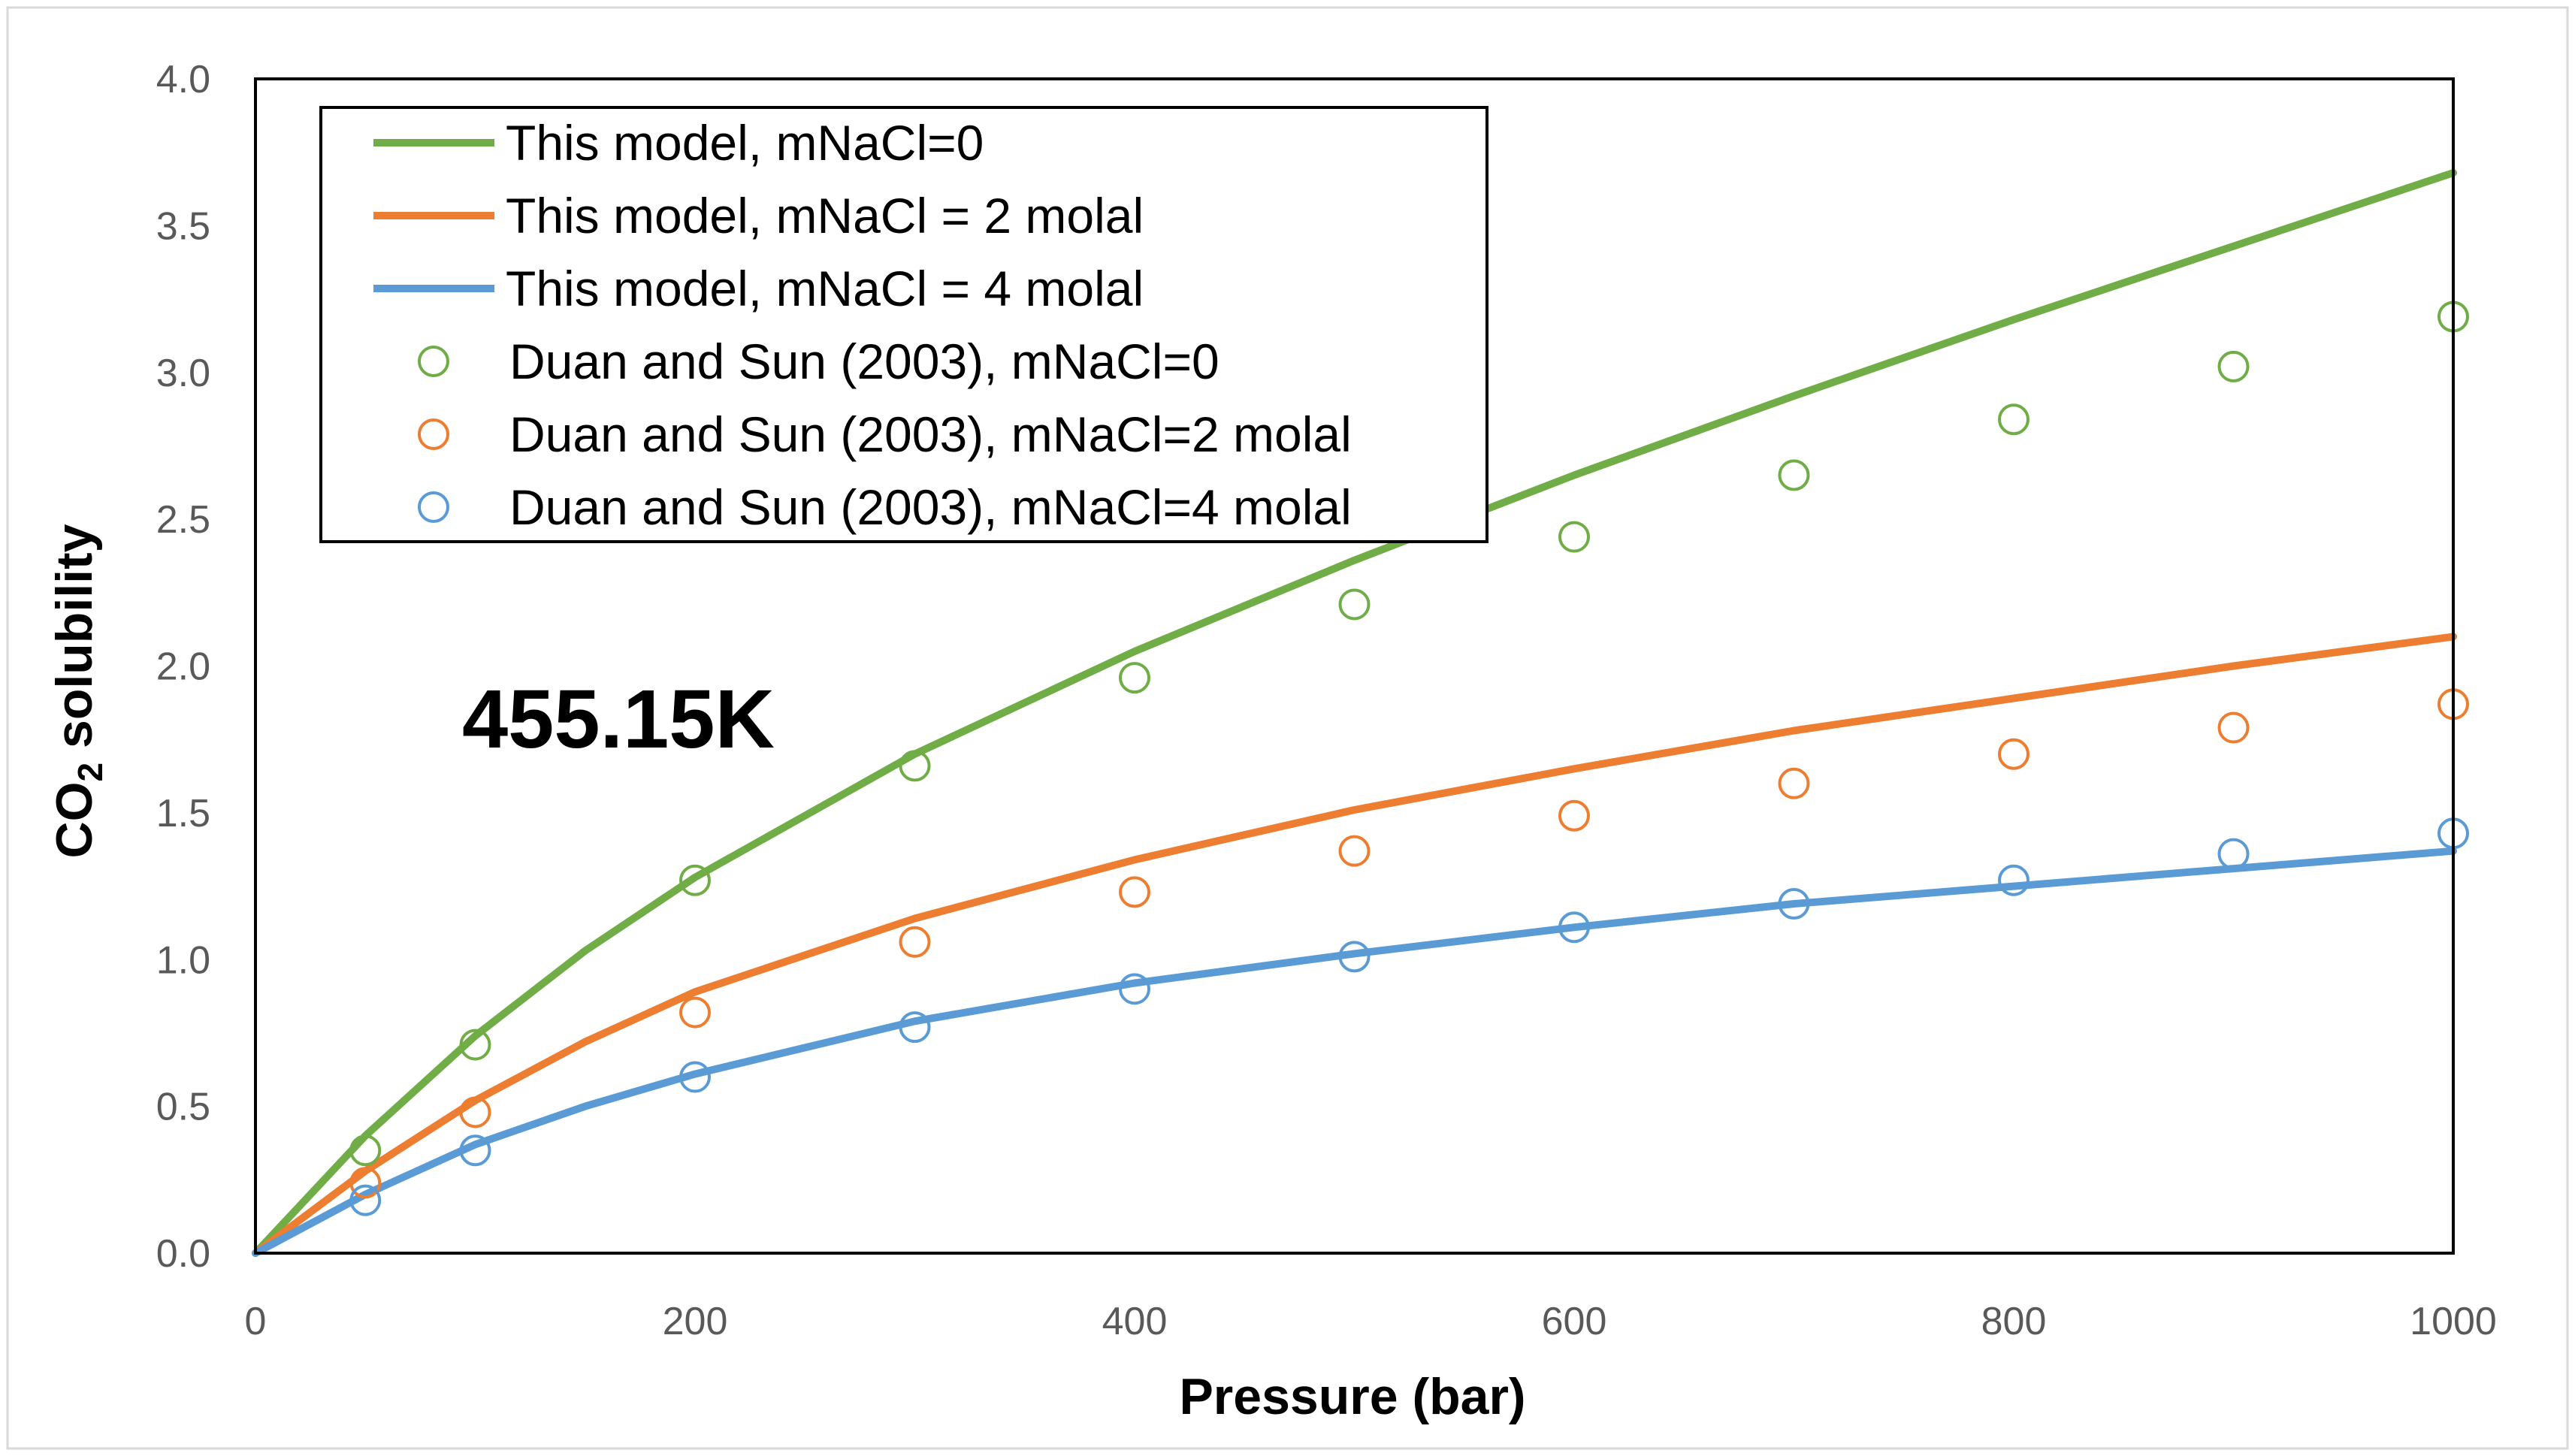 This screenshot has height=1456, width=2575. Describe the element at coordinates (864, 361) in the screenshot. I see `legend-label: Duan and Sun (2003), mNaCl=0` at that location.